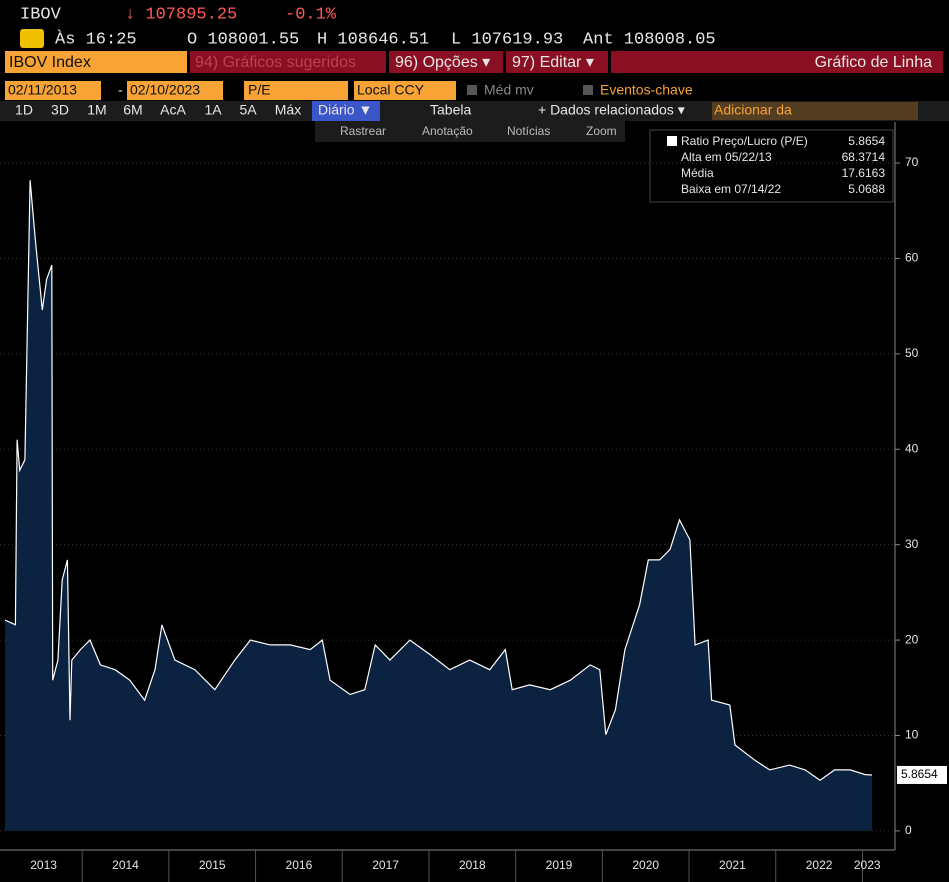  I want to click on last-price: ↓ 107895.25, so click(181, 14).